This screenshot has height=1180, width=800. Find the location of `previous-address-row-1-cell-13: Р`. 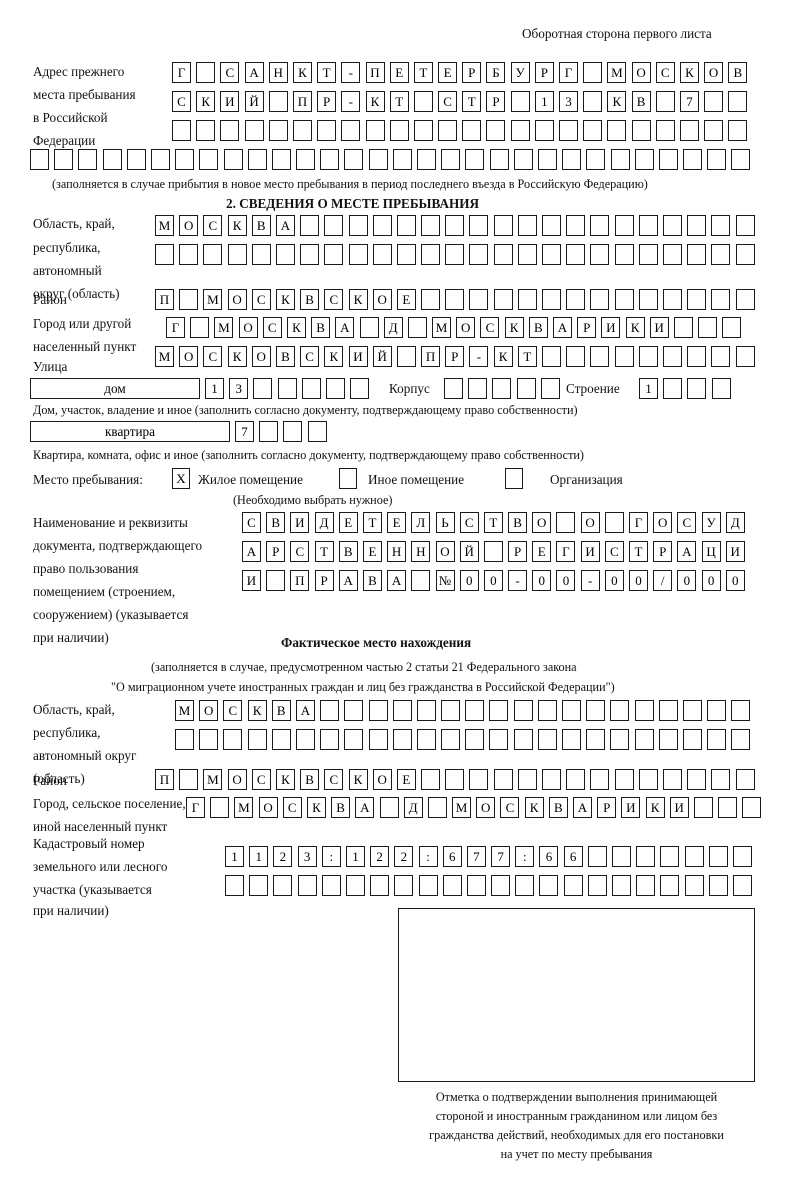

previous-address-row-1-cell-13: Р is located at coordinates (472, 72).